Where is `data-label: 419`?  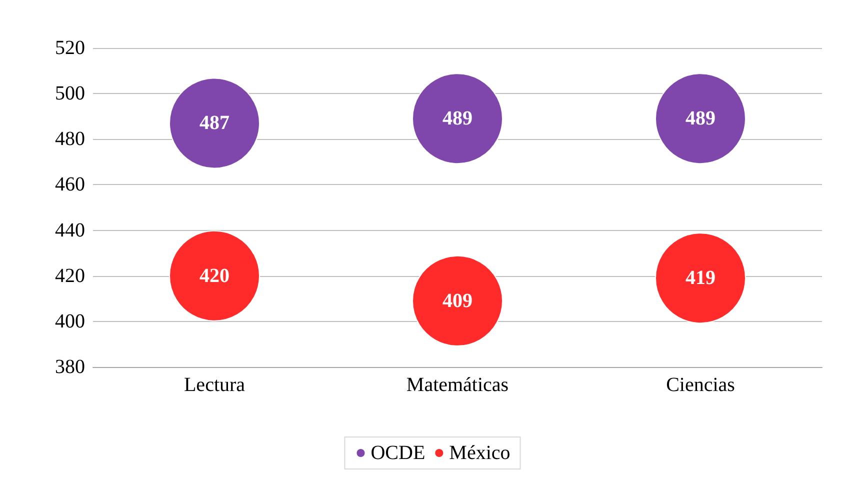
data-label: 419 is located at coordinates (701, 278).